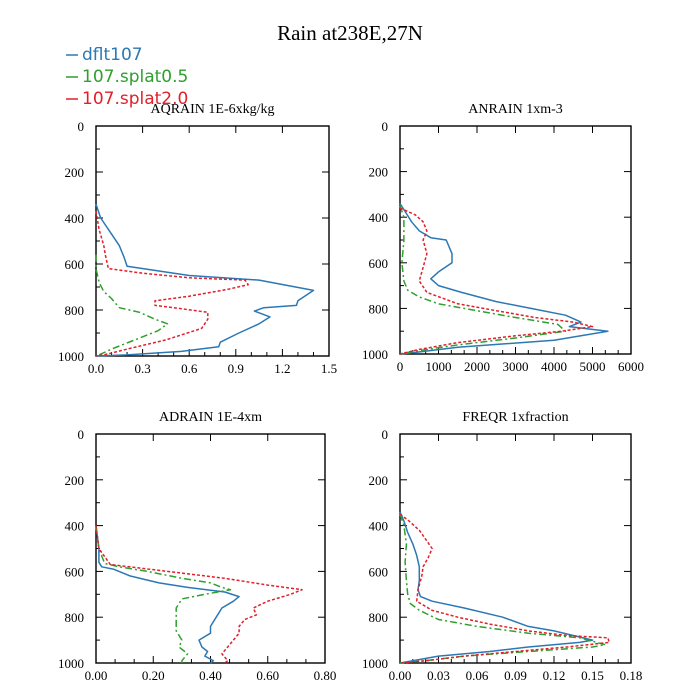  What do you see at coordinates (135, 99) in the screenshot?
I see `legend-label: 107.splat2.0` at bounding box center [135, 99].